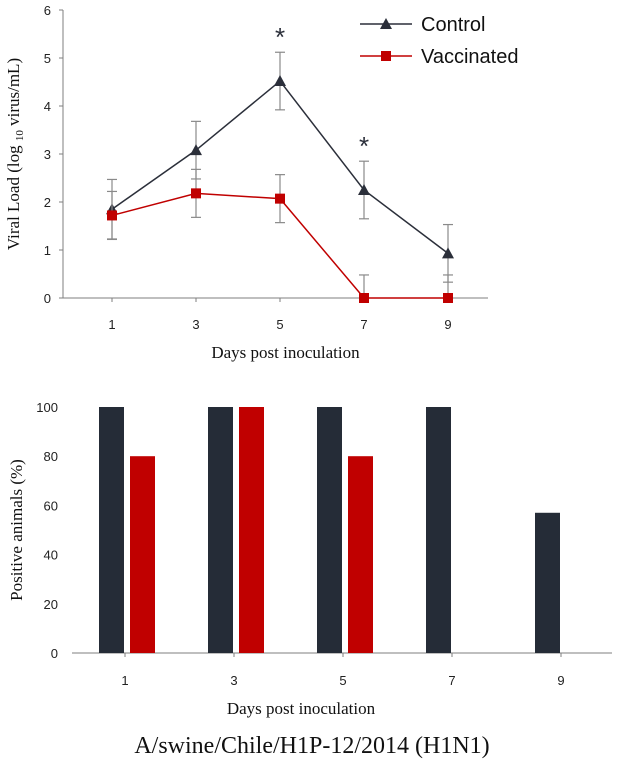  Describe the element at coordinates (47, 202) in the screenshot. I see `line-y-tick-label: 2` at that location.